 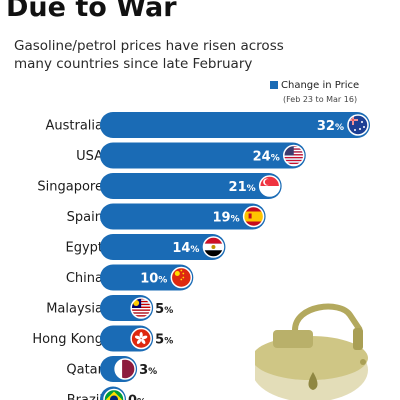 I want to click on category-label: Hong Kong, so click(x=67, y=339).